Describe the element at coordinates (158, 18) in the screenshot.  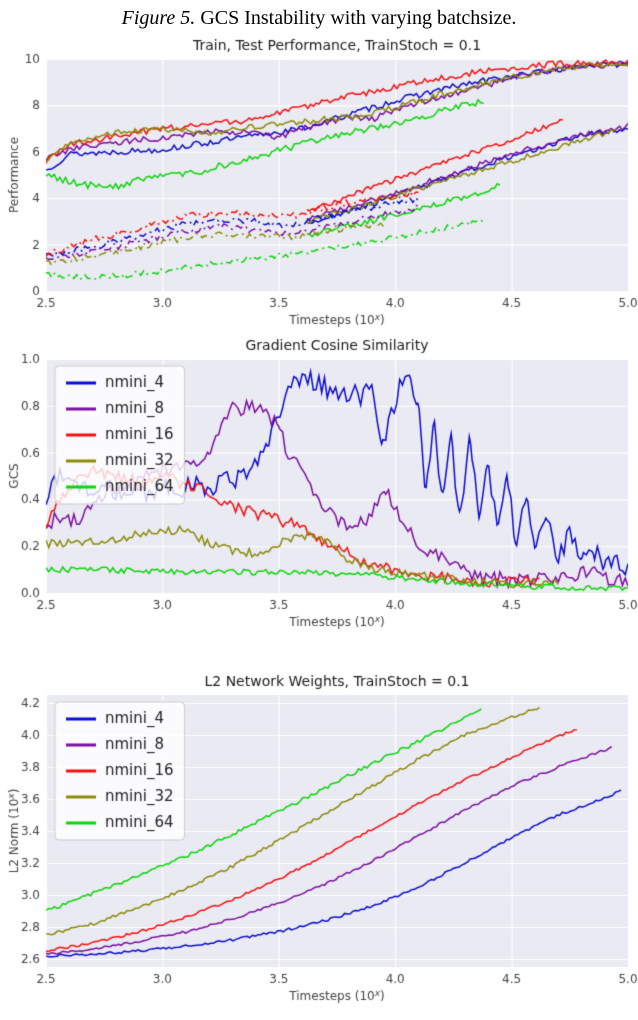
I see `figure-caption-number: Figure 5.` at that location.